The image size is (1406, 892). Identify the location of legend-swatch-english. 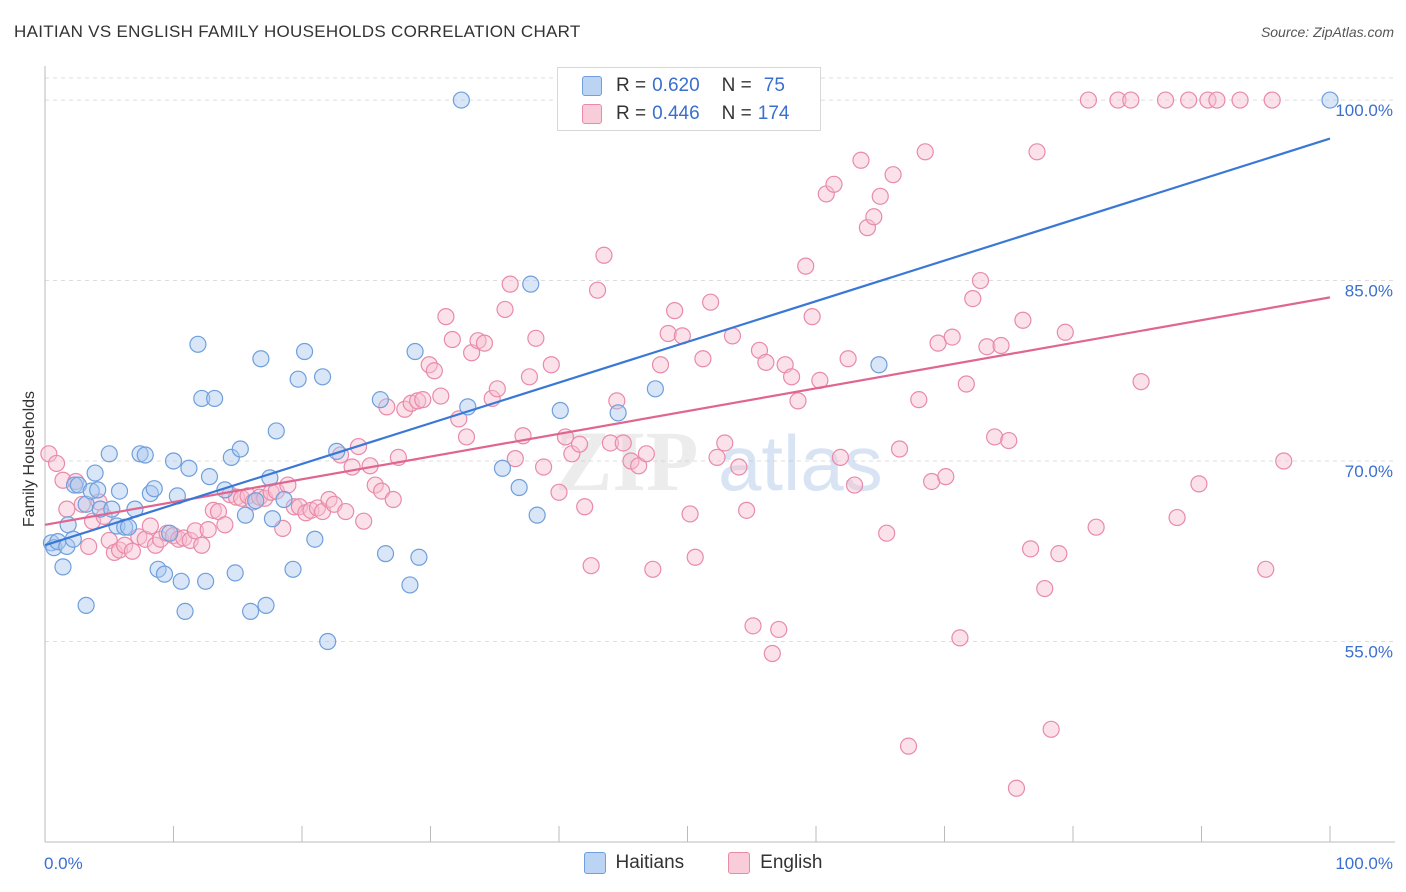
(592, 114).